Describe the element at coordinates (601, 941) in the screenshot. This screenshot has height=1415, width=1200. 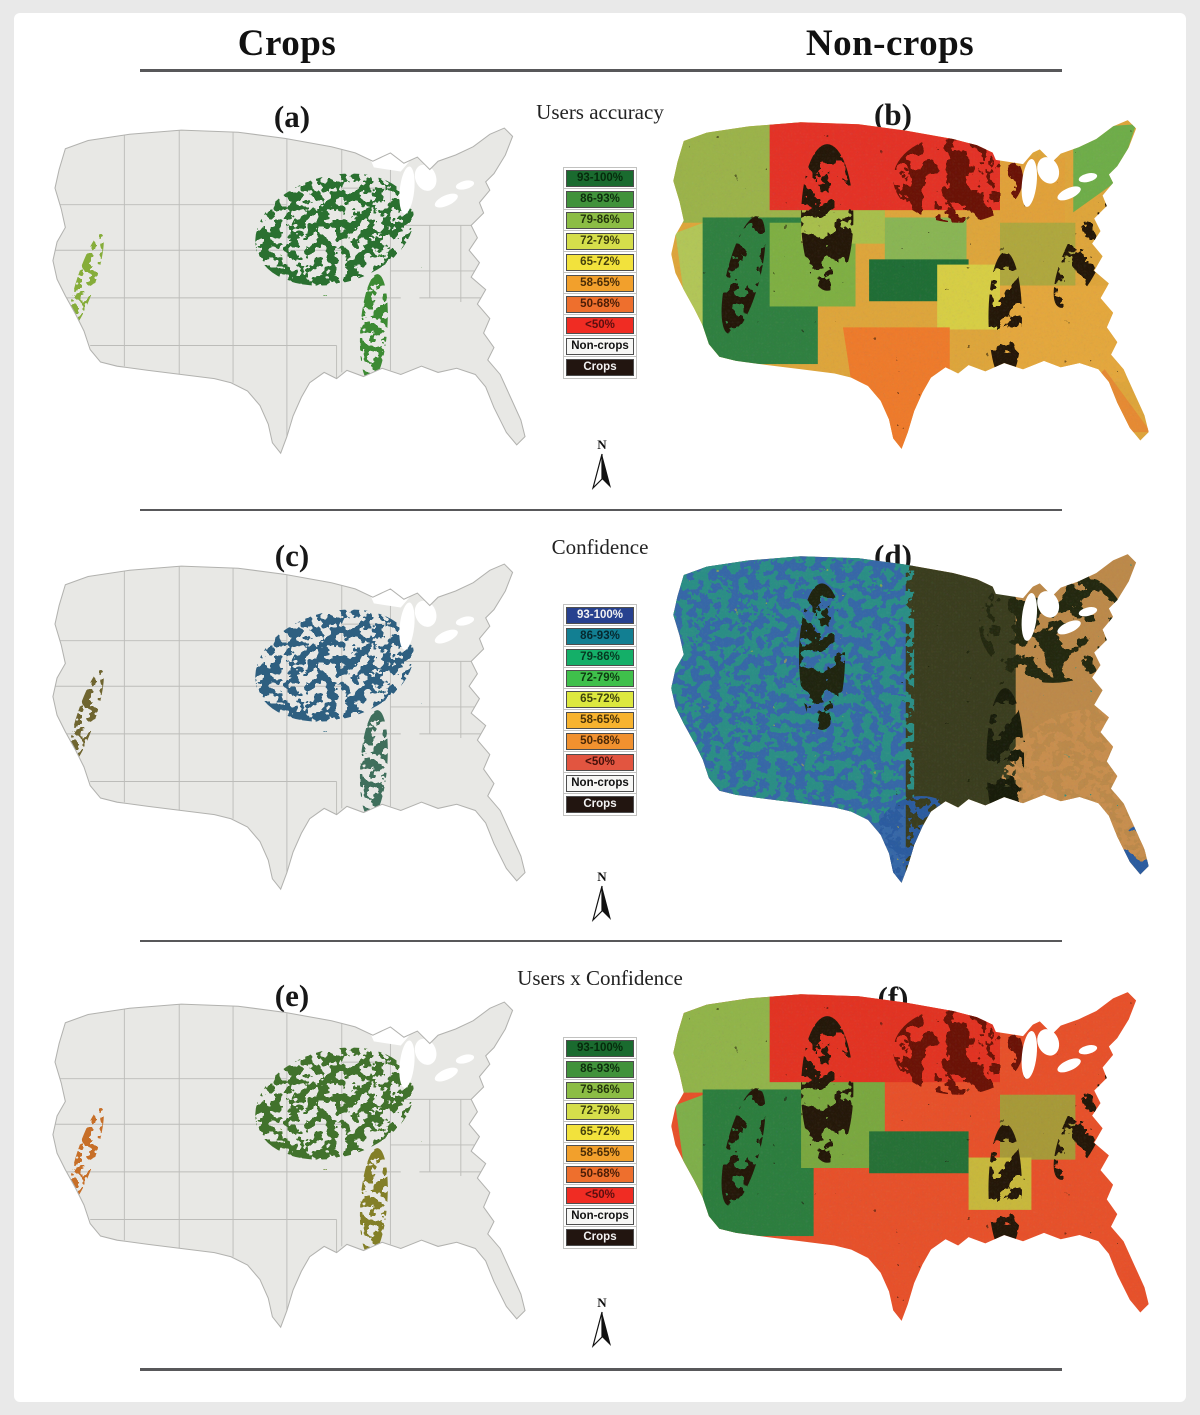
I see `divider-row2` at that location.